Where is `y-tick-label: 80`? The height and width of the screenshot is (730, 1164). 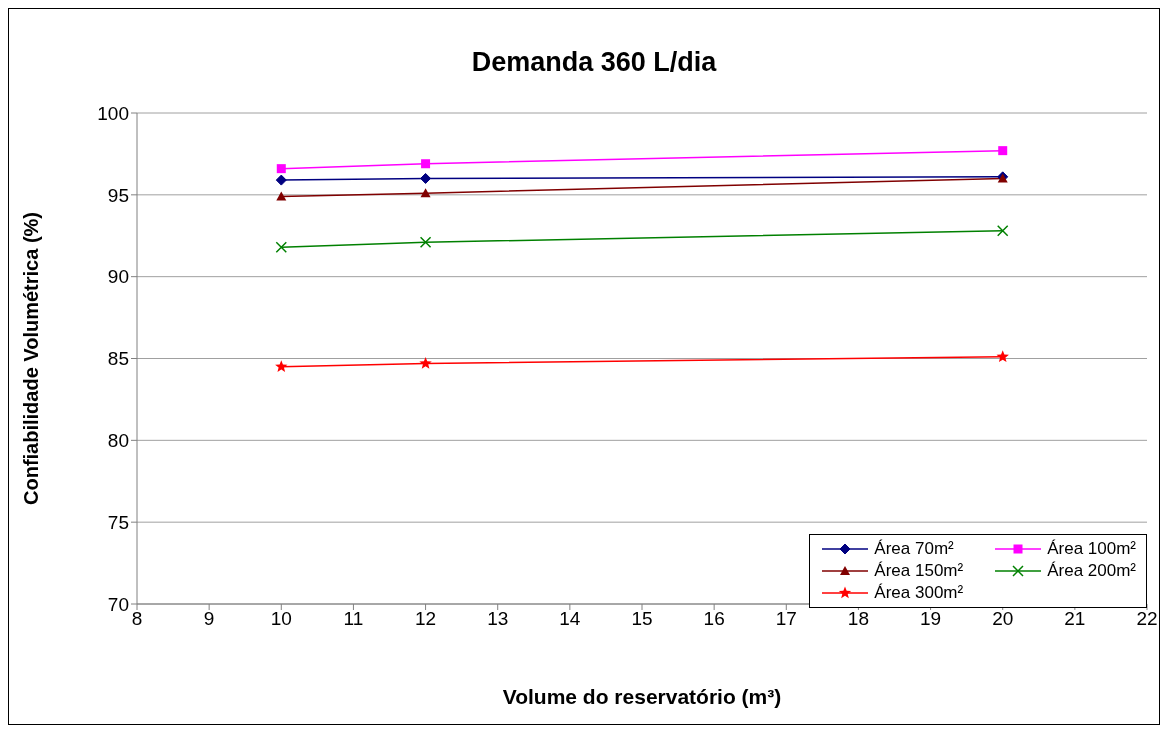 y-tick-label: 80 is located at coordinates (118, 441).